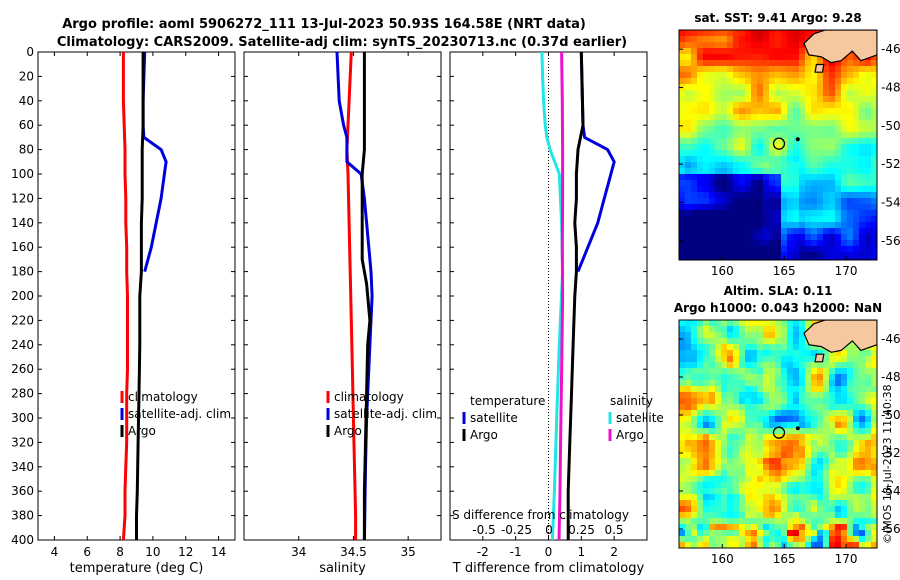 The height and width of the screenshot is (580, 900). I want to click on y-tick-label: 260, so click(22, 369).